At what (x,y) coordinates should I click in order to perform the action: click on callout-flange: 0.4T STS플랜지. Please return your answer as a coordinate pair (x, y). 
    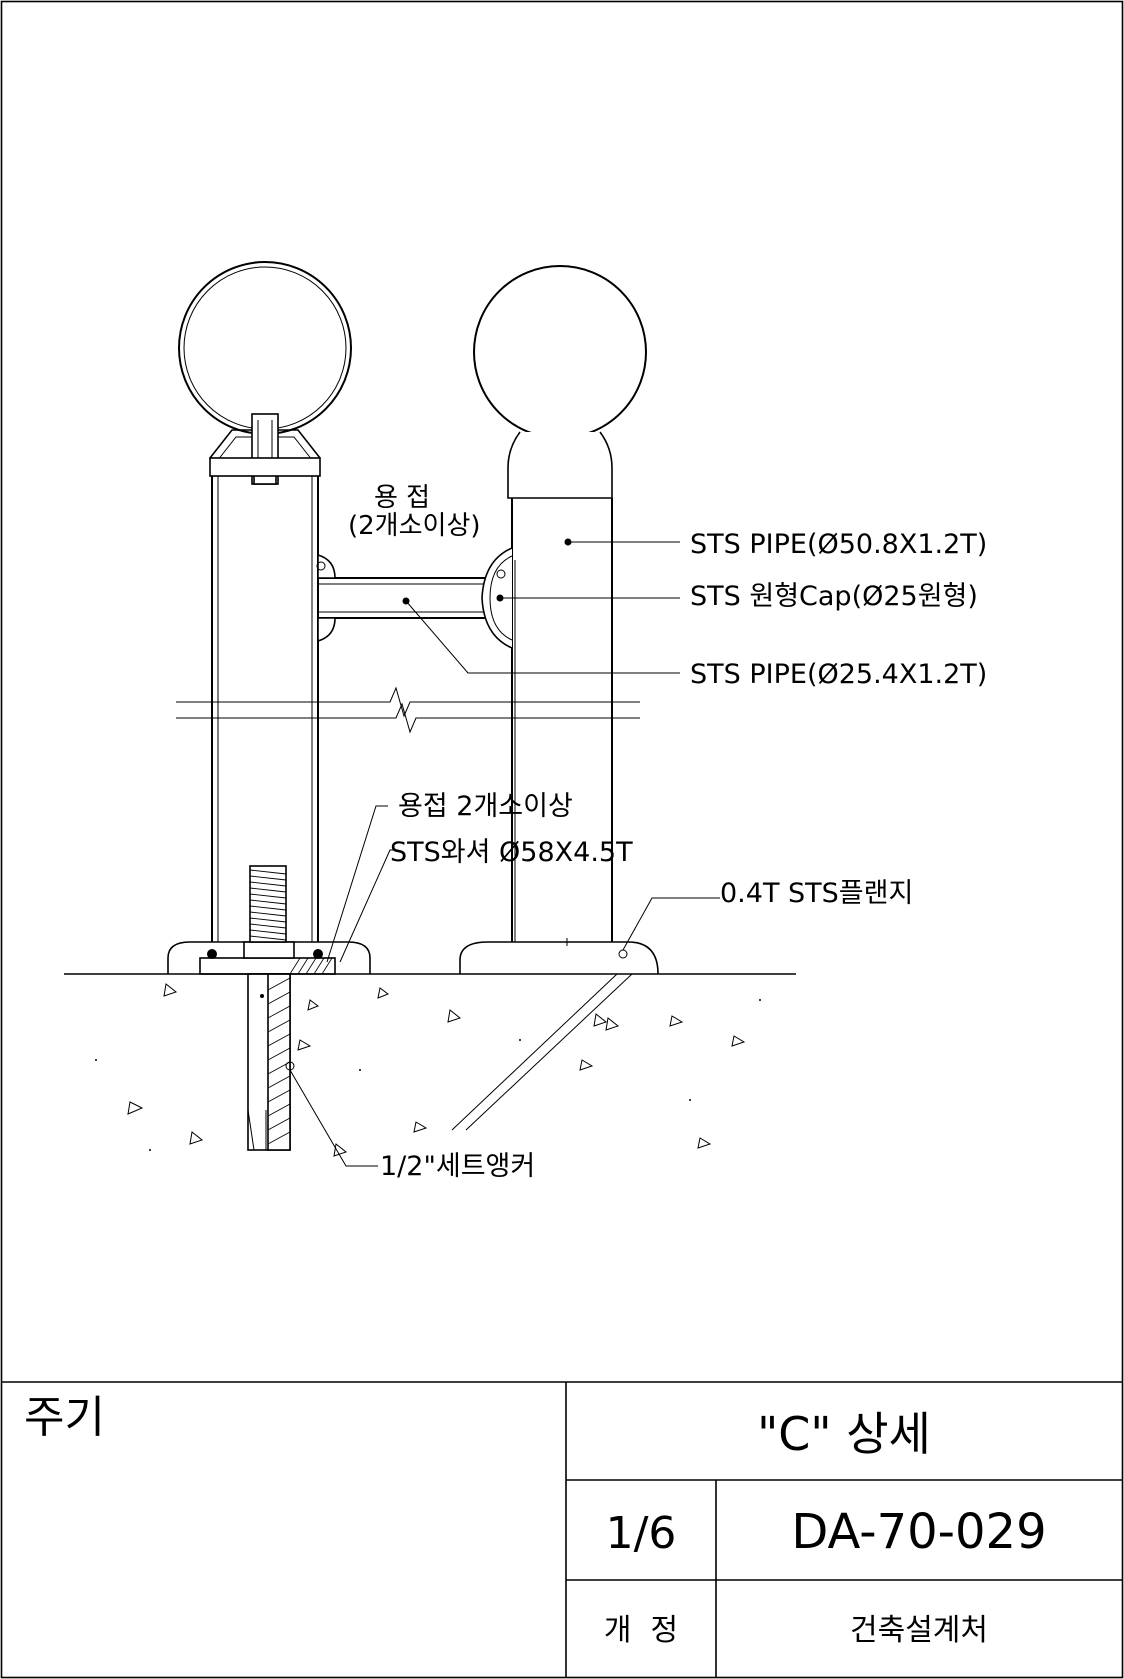
    Looking at the image, I should click on (816, 893).